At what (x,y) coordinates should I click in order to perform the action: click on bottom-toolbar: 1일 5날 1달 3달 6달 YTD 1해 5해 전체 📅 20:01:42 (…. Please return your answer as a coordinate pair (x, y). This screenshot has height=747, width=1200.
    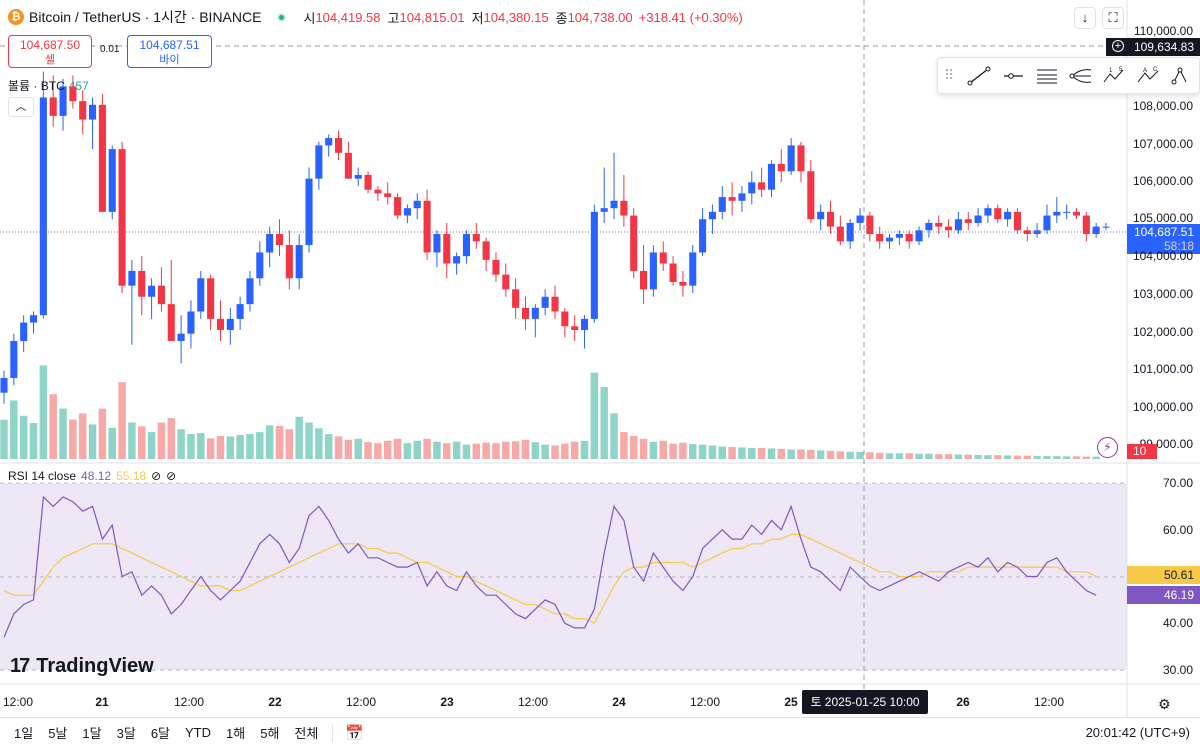
    Looking at the image, I should click on (600, 732).